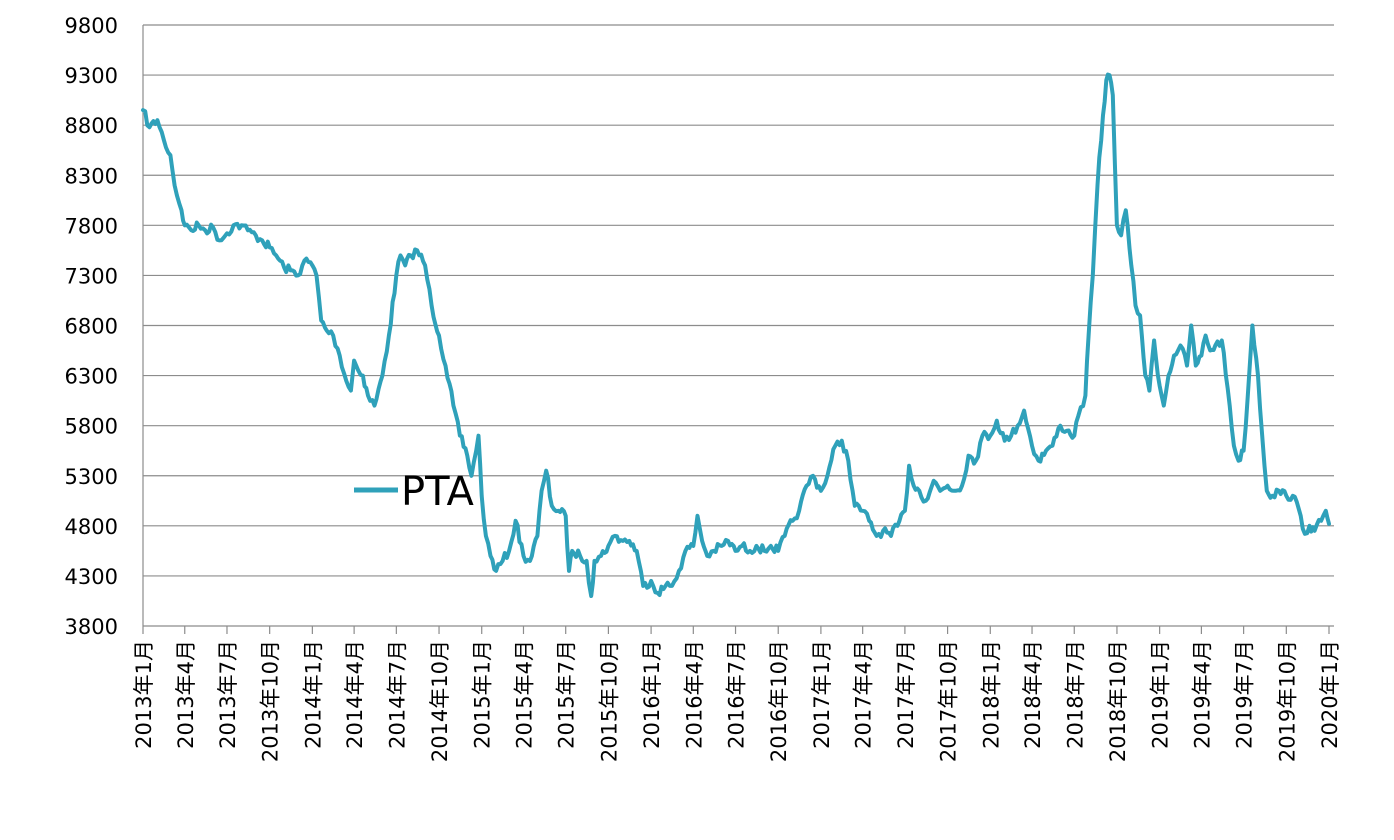 The width and height of the screenshot is (1394, 840). What do you see at coordinates (1330, 694) in the screenshot?
I see `x-tick-label: 2020年1月` at bounding box center [1330, 694].